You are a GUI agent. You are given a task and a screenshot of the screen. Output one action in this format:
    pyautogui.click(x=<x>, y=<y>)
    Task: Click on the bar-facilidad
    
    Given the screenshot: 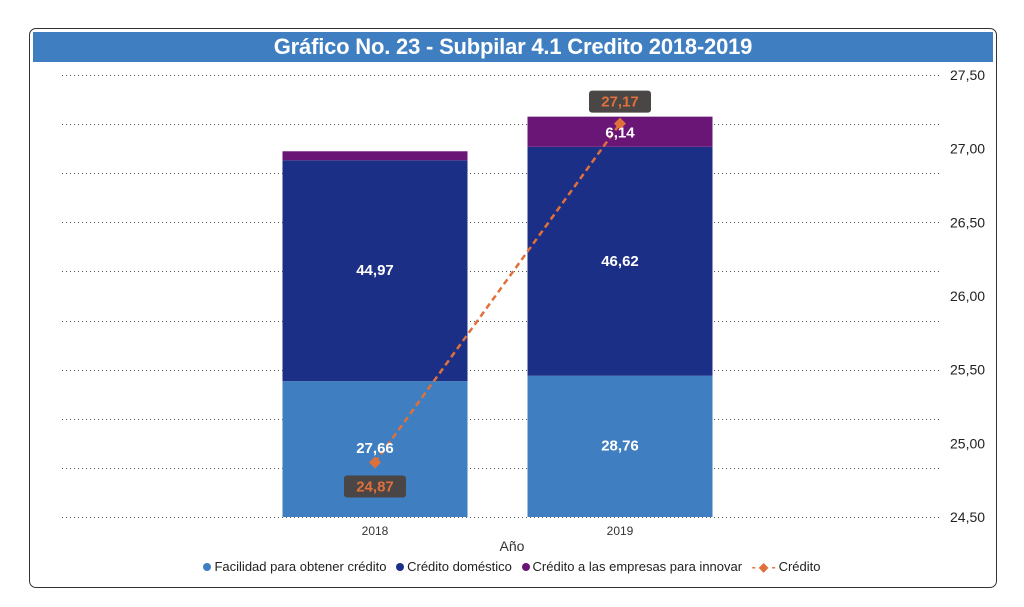 What is the action you would take?
    pyautogui.click(x=620, y=446)
    